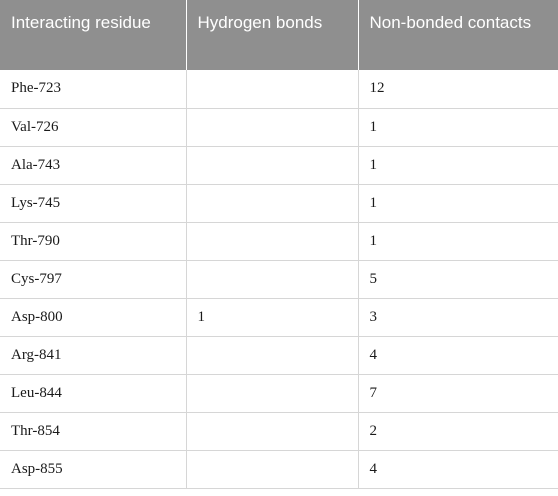  I want to click on table-row: Arg-841 4, so click(279, 355).